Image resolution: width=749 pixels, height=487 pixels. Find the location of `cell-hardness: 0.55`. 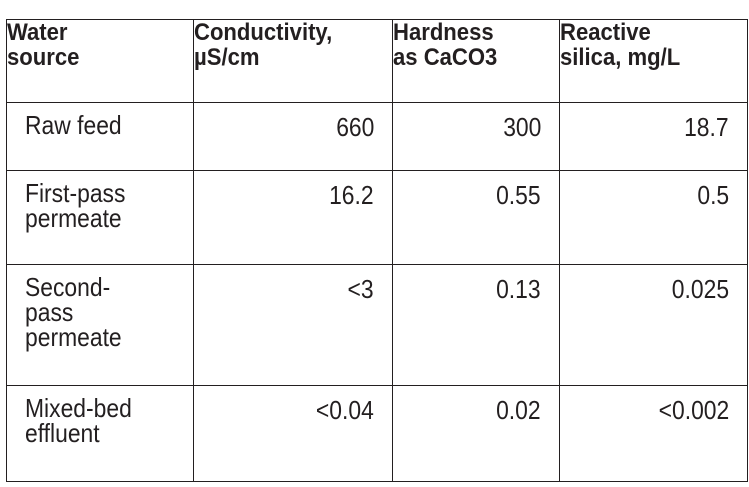

cell-hardness: 0.55 is located at coordinates (476, 217).